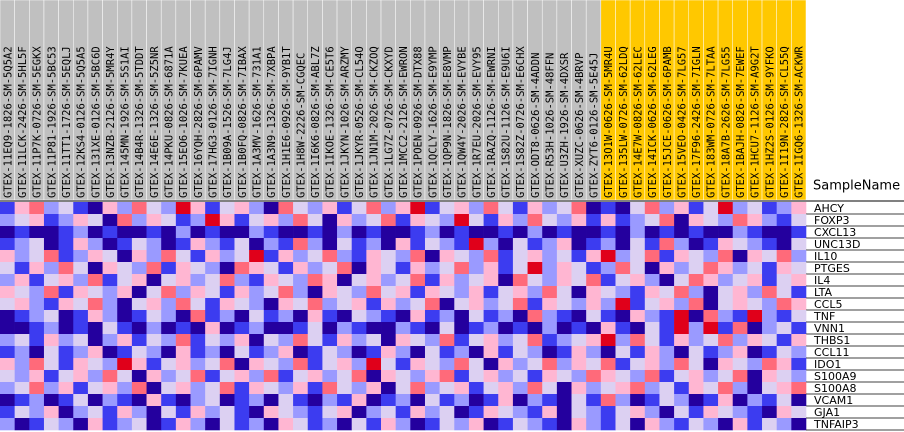  Describe the element at coordinates (836, 424) in the screenshot. I see `gene-label: TNFAIP3` at that location.